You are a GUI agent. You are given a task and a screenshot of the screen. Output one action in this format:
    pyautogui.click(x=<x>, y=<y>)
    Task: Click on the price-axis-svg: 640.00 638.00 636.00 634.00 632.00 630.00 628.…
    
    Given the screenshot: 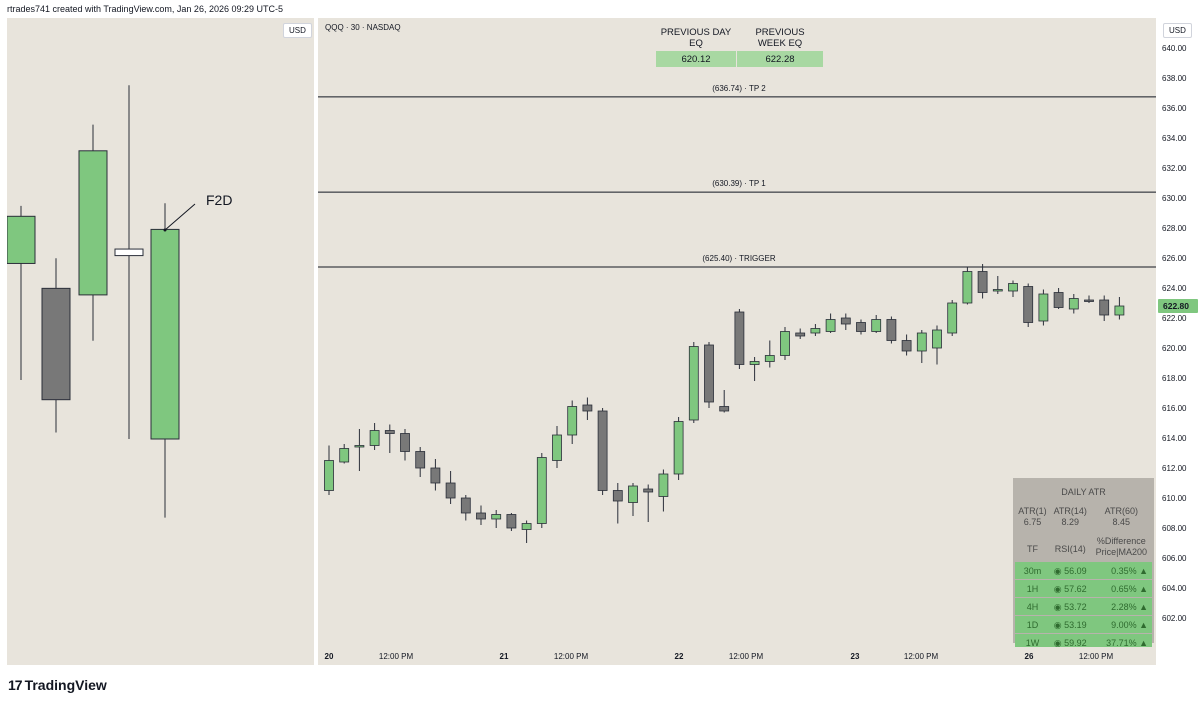 What is the action you would take?
    pyautogui.click(x=1178, y=333)
    